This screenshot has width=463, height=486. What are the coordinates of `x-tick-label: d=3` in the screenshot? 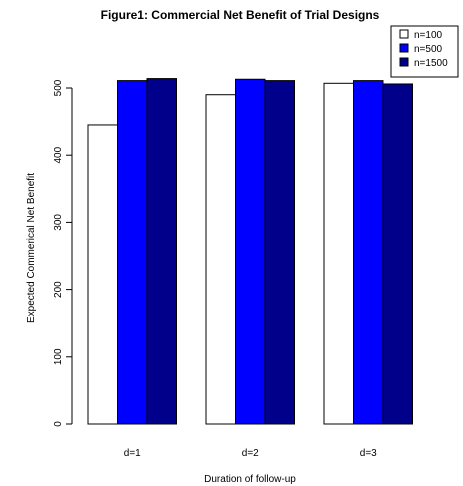 It's located at (368, 453).